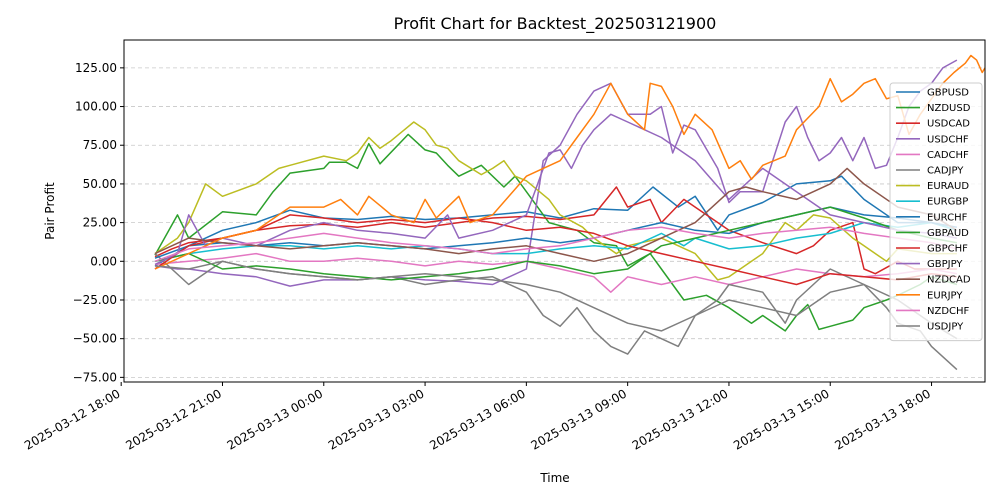  What do you see at coordinates (948, 233) in the screenshot?
I see `legend-label-gbpaud: GBPAUD` at bounding box center [948, 233].